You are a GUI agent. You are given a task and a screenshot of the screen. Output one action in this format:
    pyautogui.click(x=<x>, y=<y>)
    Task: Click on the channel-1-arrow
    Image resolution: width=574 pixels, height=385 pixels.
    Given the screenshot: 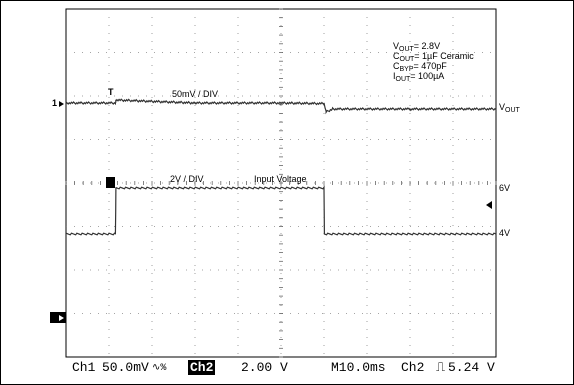 What is the action you would take?
    pyautogui.click(x=61, y=104)
    